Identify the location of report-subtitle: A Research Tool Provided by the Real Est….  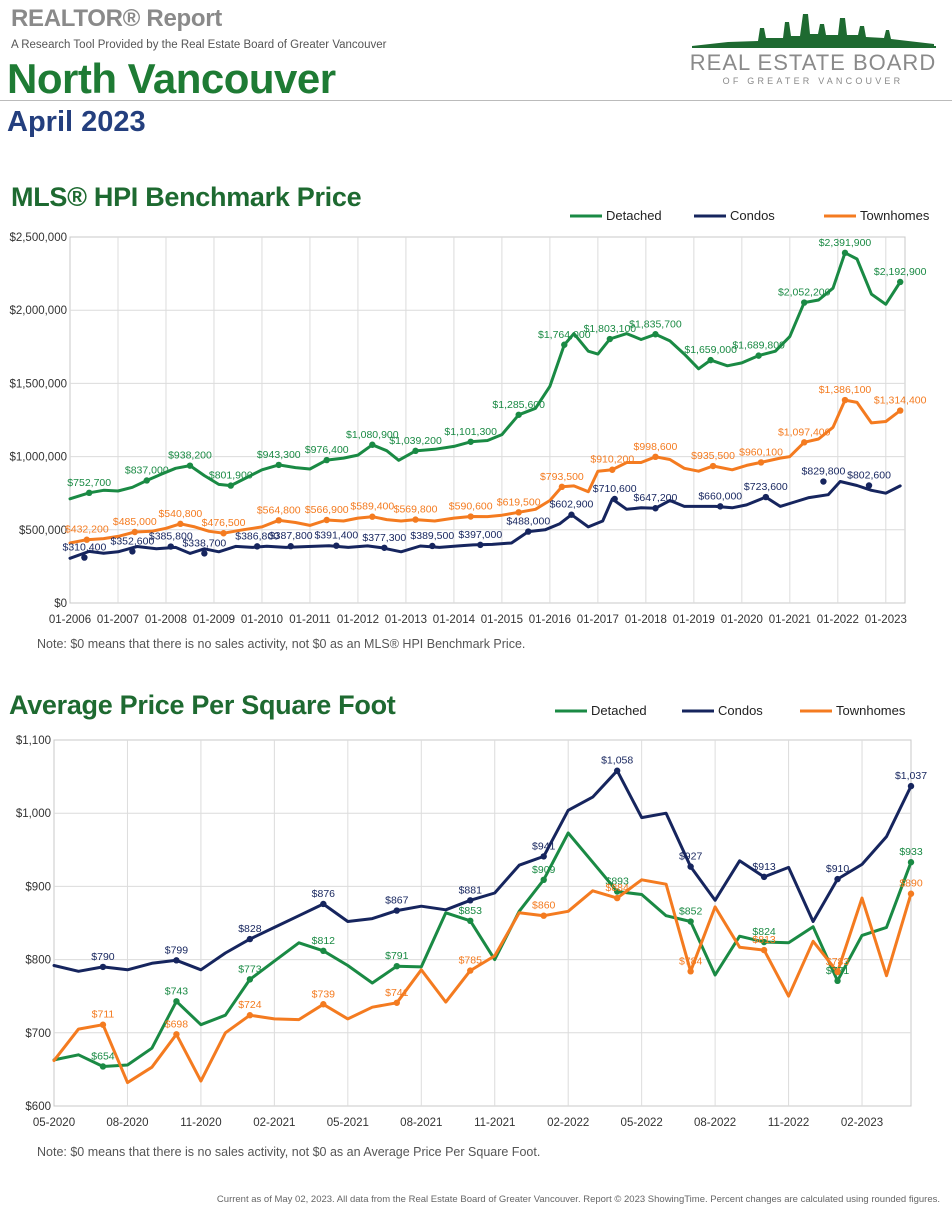
(199, 45).